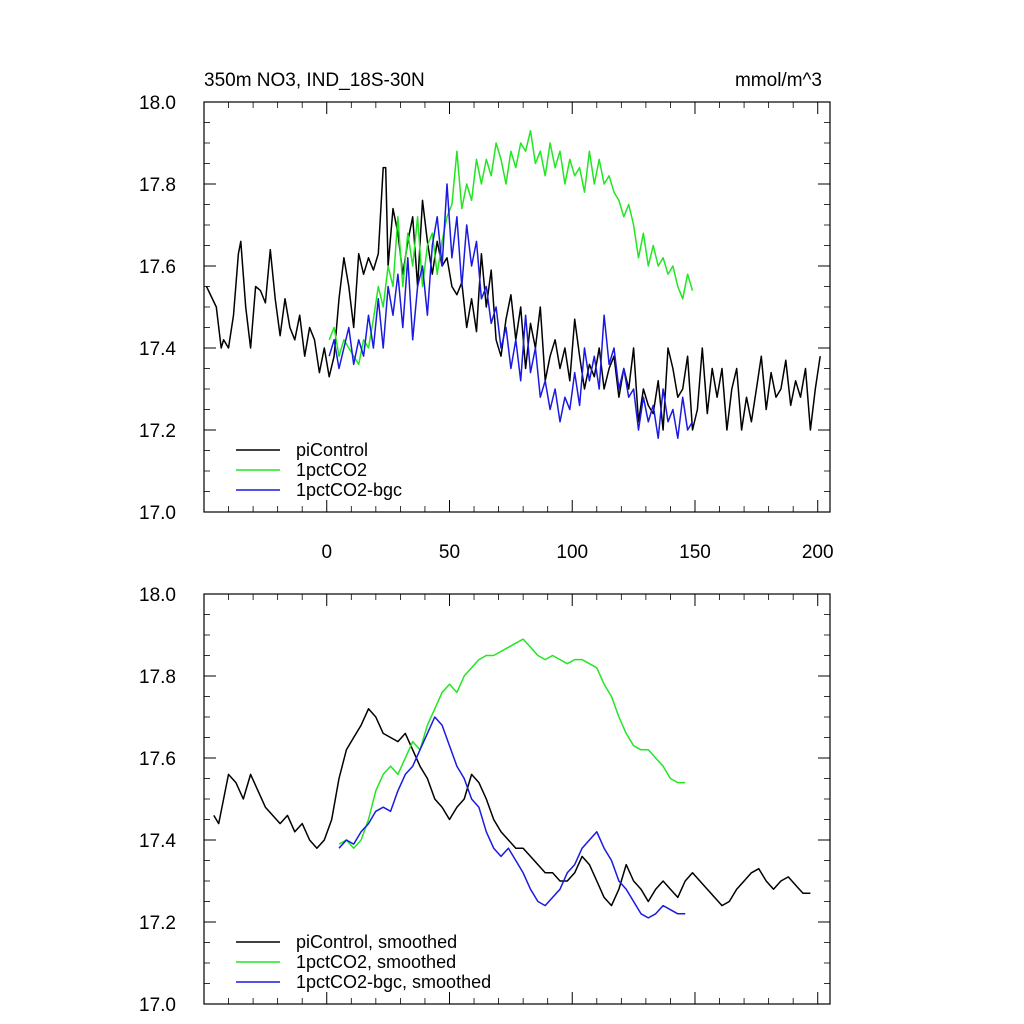  Describe the element at coordinates (376, 942) in the screenshot. I see `legend-label-0: piControl, smoothed` at that location.